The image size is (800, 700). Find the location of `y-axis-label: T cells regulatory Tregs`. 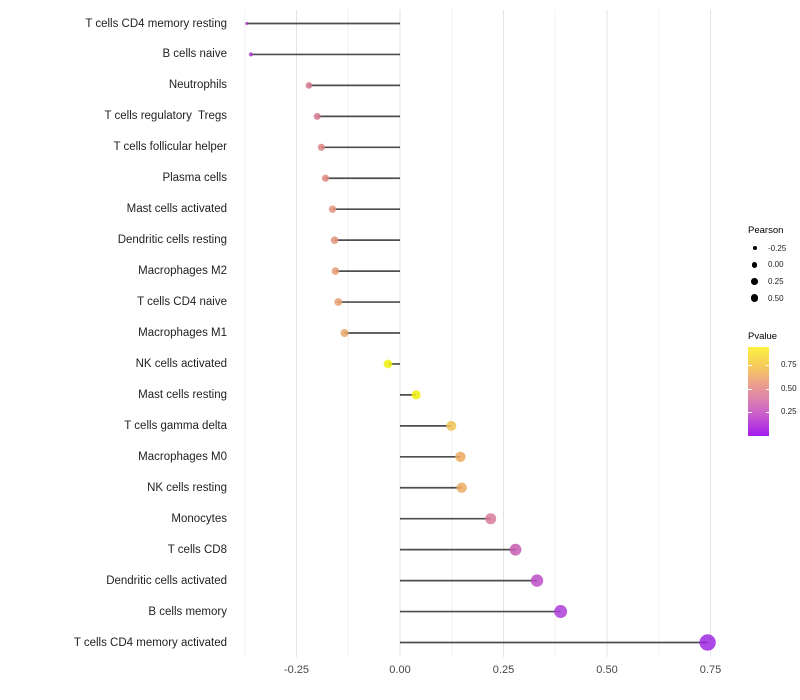

y-axis-label: T cells regulatory Tregs is located at coordinates (165, 116).